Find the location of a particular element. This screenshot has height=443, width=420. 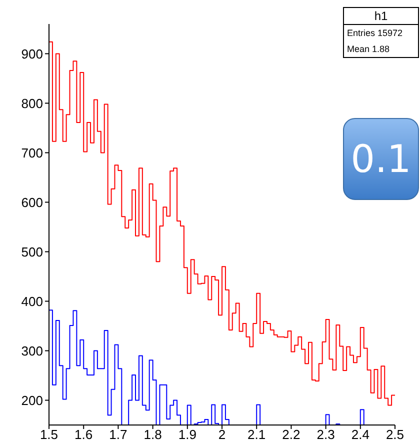

x-tick-label: 2.1 is located at coordinates (257, 434).